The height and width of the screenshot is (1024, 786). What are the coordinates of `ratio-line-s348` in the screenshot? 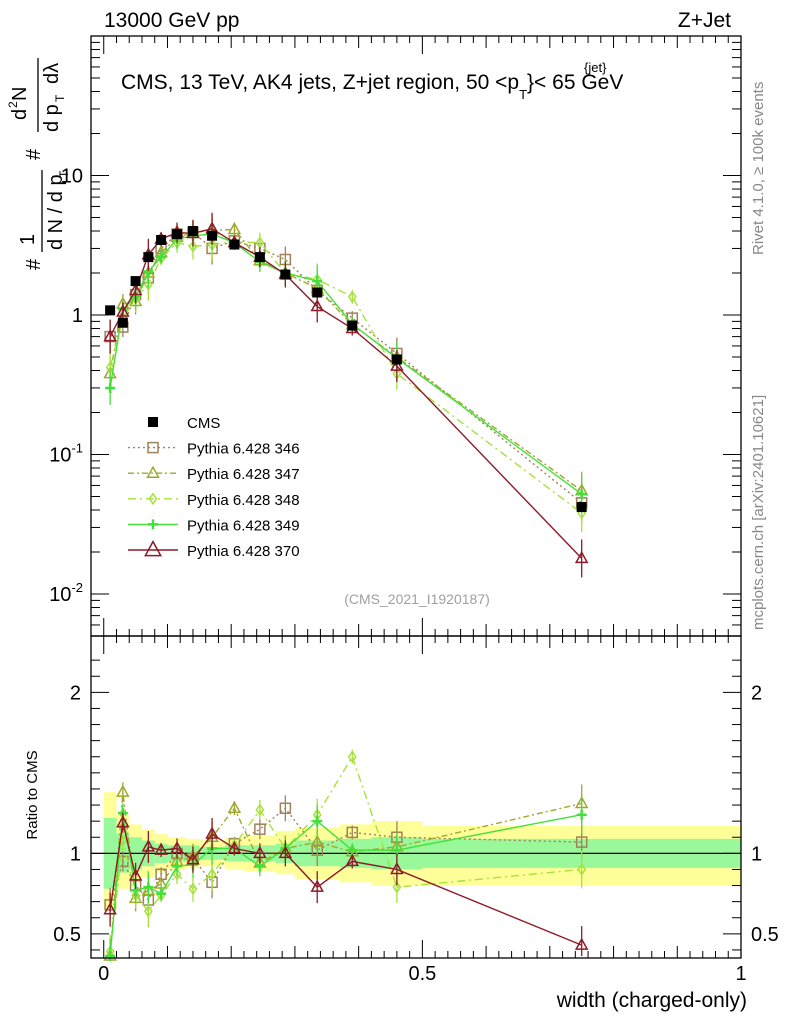 It's located at (345, 853).